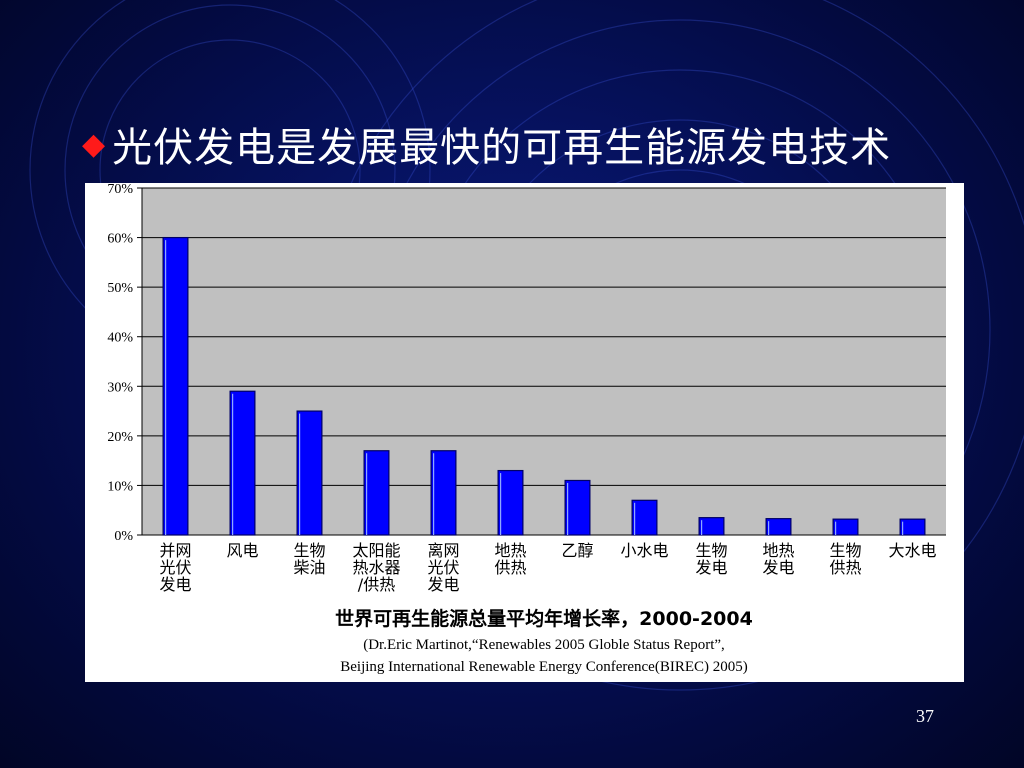  What do you see at coordinates (376, 567) in the screenshot?
I see `x-tick-label: 热水器` at bounding box center [376, 567].